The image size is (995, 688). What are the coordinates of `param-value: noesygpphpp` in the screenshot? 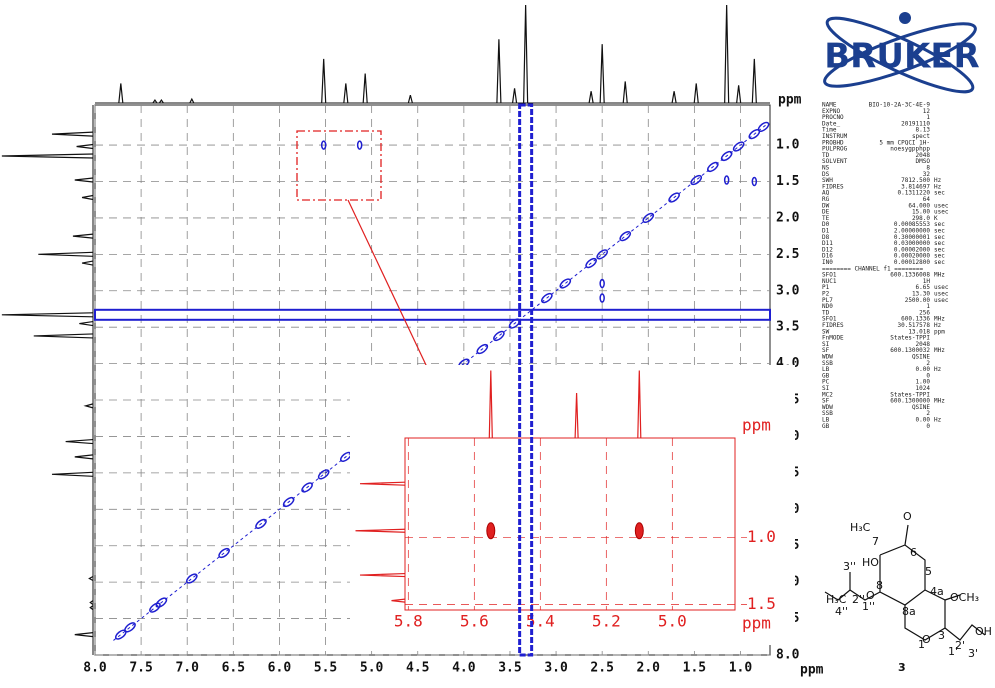 It's located at (910, 149).